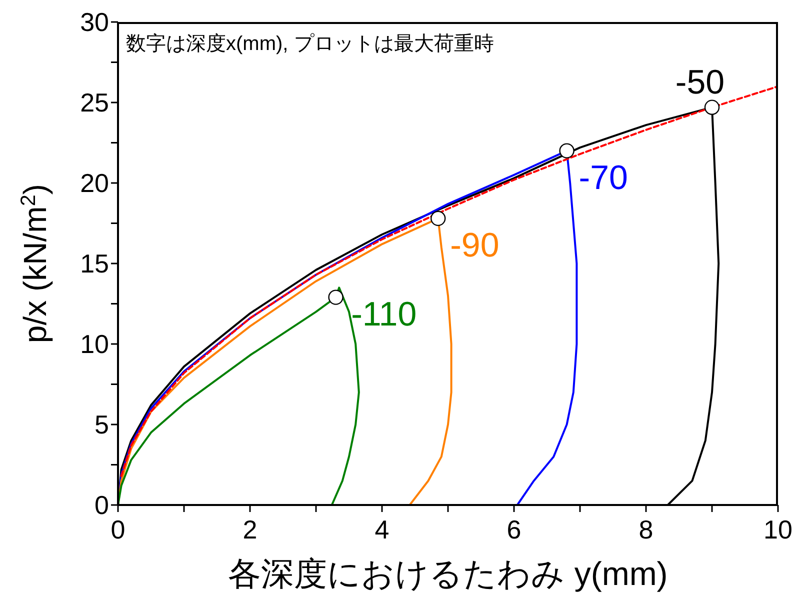 The width and height of the screenshot is (796, 602). Describe the element at coordinates (778, 529) in the screenshot. I see `x-tick-label: 10` at that location.